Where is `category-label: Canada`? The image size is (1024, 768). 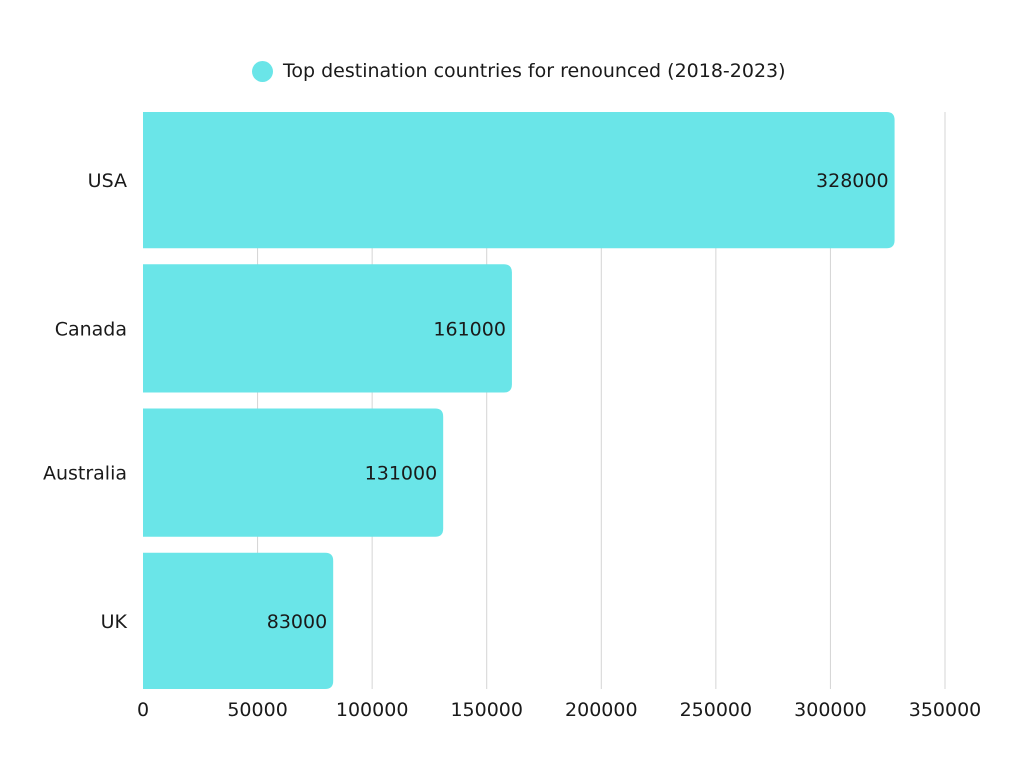
category-label: Canada is located at coordinates (91, 329).